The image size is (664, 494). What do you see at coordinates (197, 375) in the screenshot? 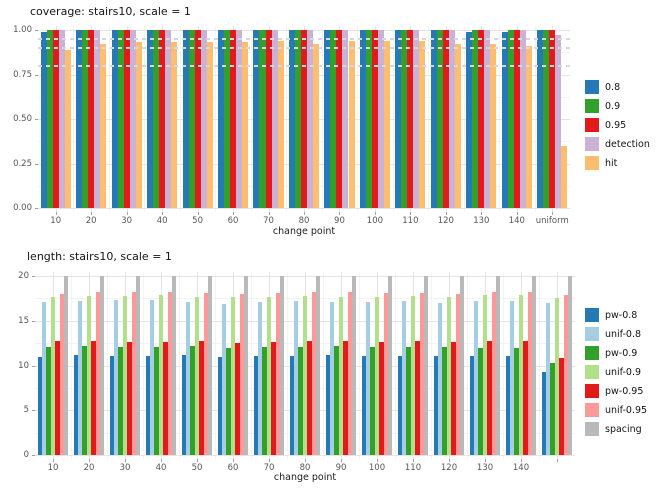
I see `bar-unif-0.9-50` at bounding box center [197, 375].